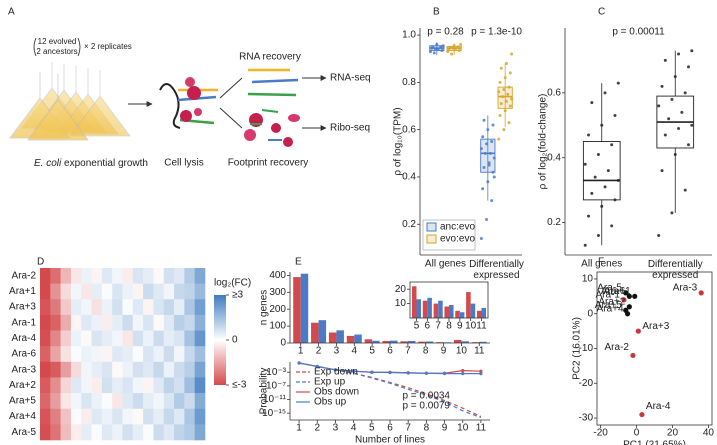  What do you see at coordinates (675, 264) in the screenshot?
I see `label-line: Differentially` at bounding box center [675, 264].